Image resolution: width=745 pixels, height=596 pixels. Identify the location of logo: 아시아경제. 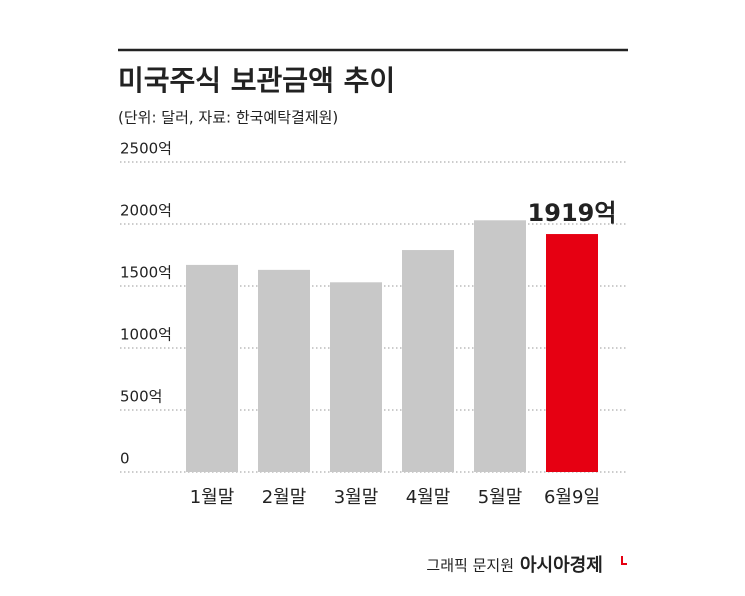
(561, 565).